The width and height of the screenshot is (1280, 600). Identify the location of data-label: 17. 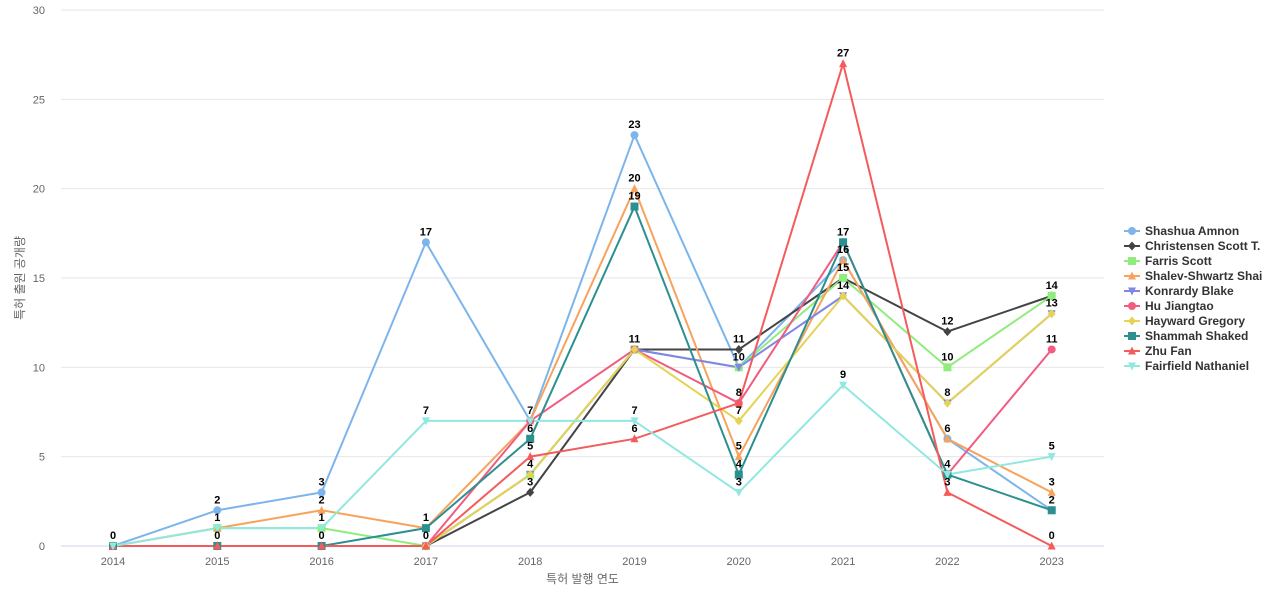
(843, 232).